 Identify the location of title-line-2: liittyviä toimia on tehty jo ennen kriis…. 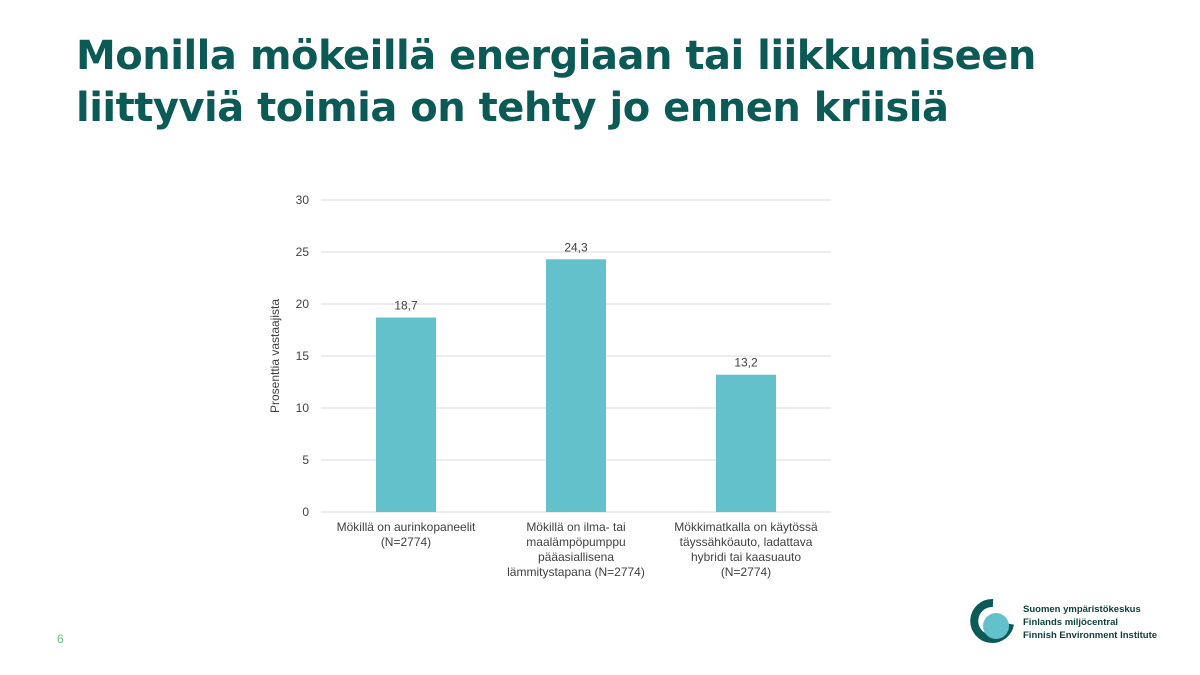
(512, 108).